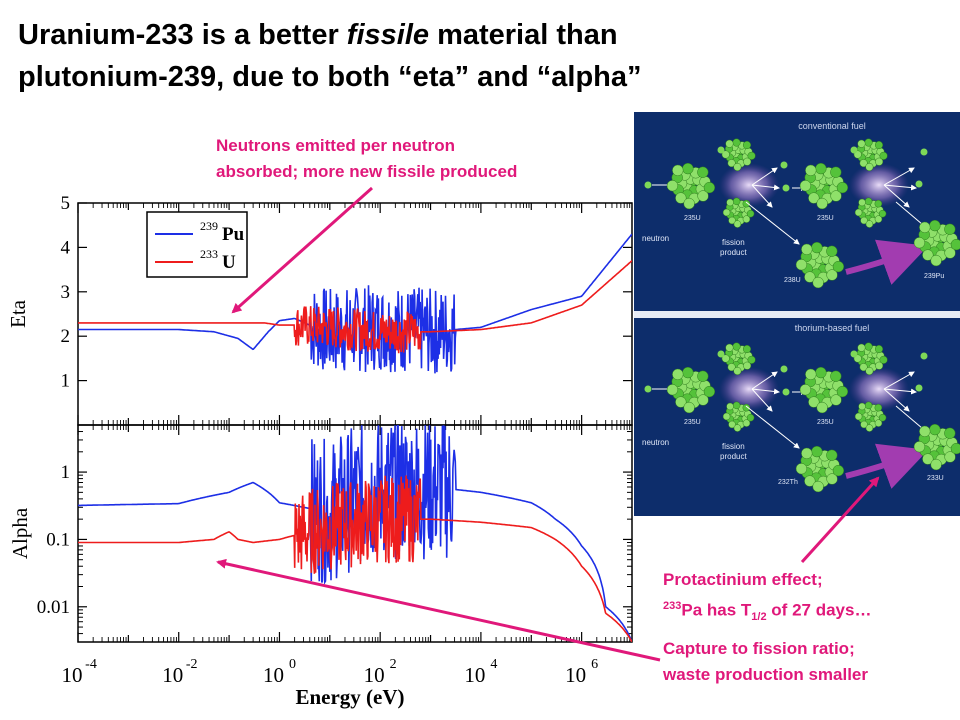  Describe the element at coordinates (936, 447) in the screenshot. I see `bred-fissile-nucleus` at that location.